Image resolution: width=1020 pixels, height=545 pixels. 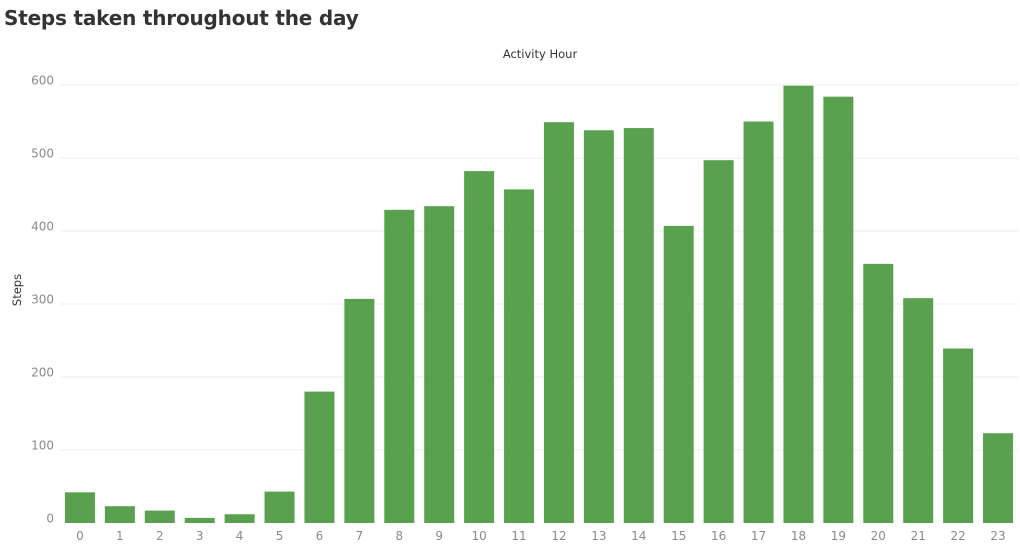 What do you see at coordinates (598, 536) in the screenshot?
I see `x-tick-label: 13` at bounding box center [598, 536].